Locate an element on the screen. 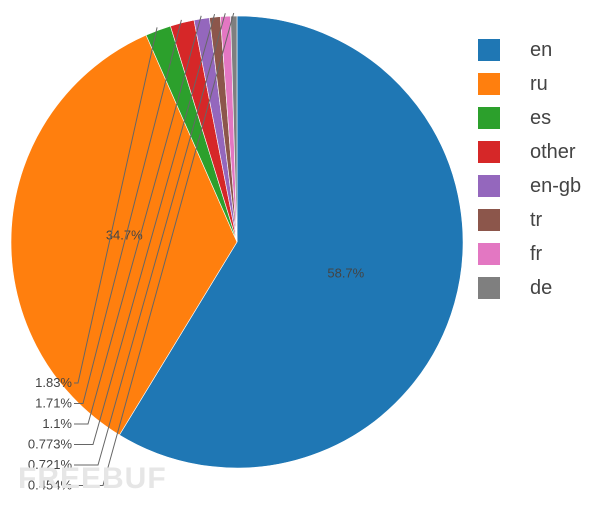 This screenshot has width=600, height=505. legend-item-en-gb: en-gb is located at coordinates (529, 186).